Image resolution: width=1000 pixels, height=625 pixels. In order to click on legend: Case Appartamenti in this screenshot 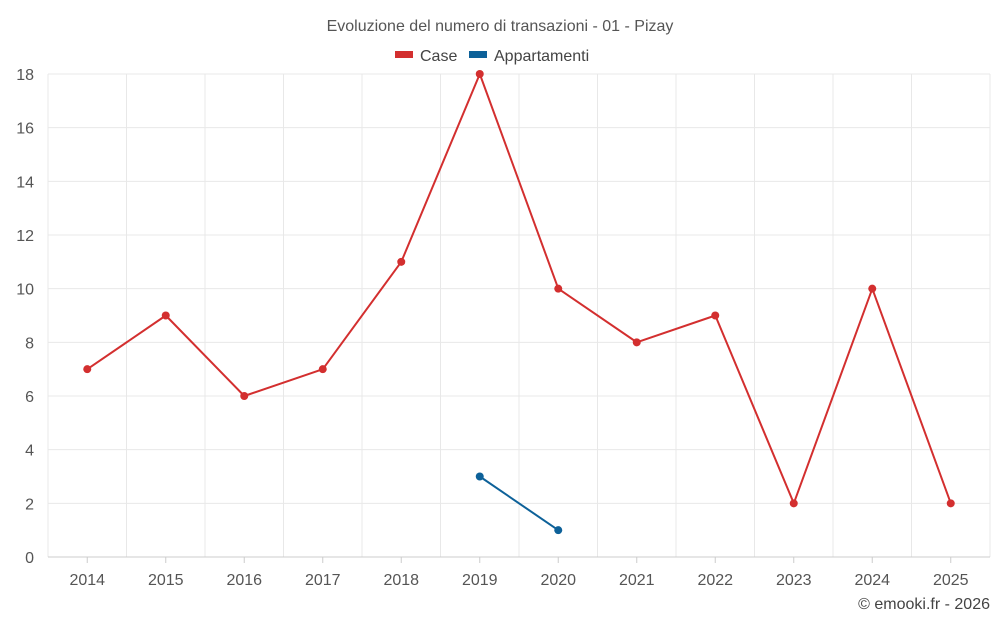, I will do `click(492, 56)`.